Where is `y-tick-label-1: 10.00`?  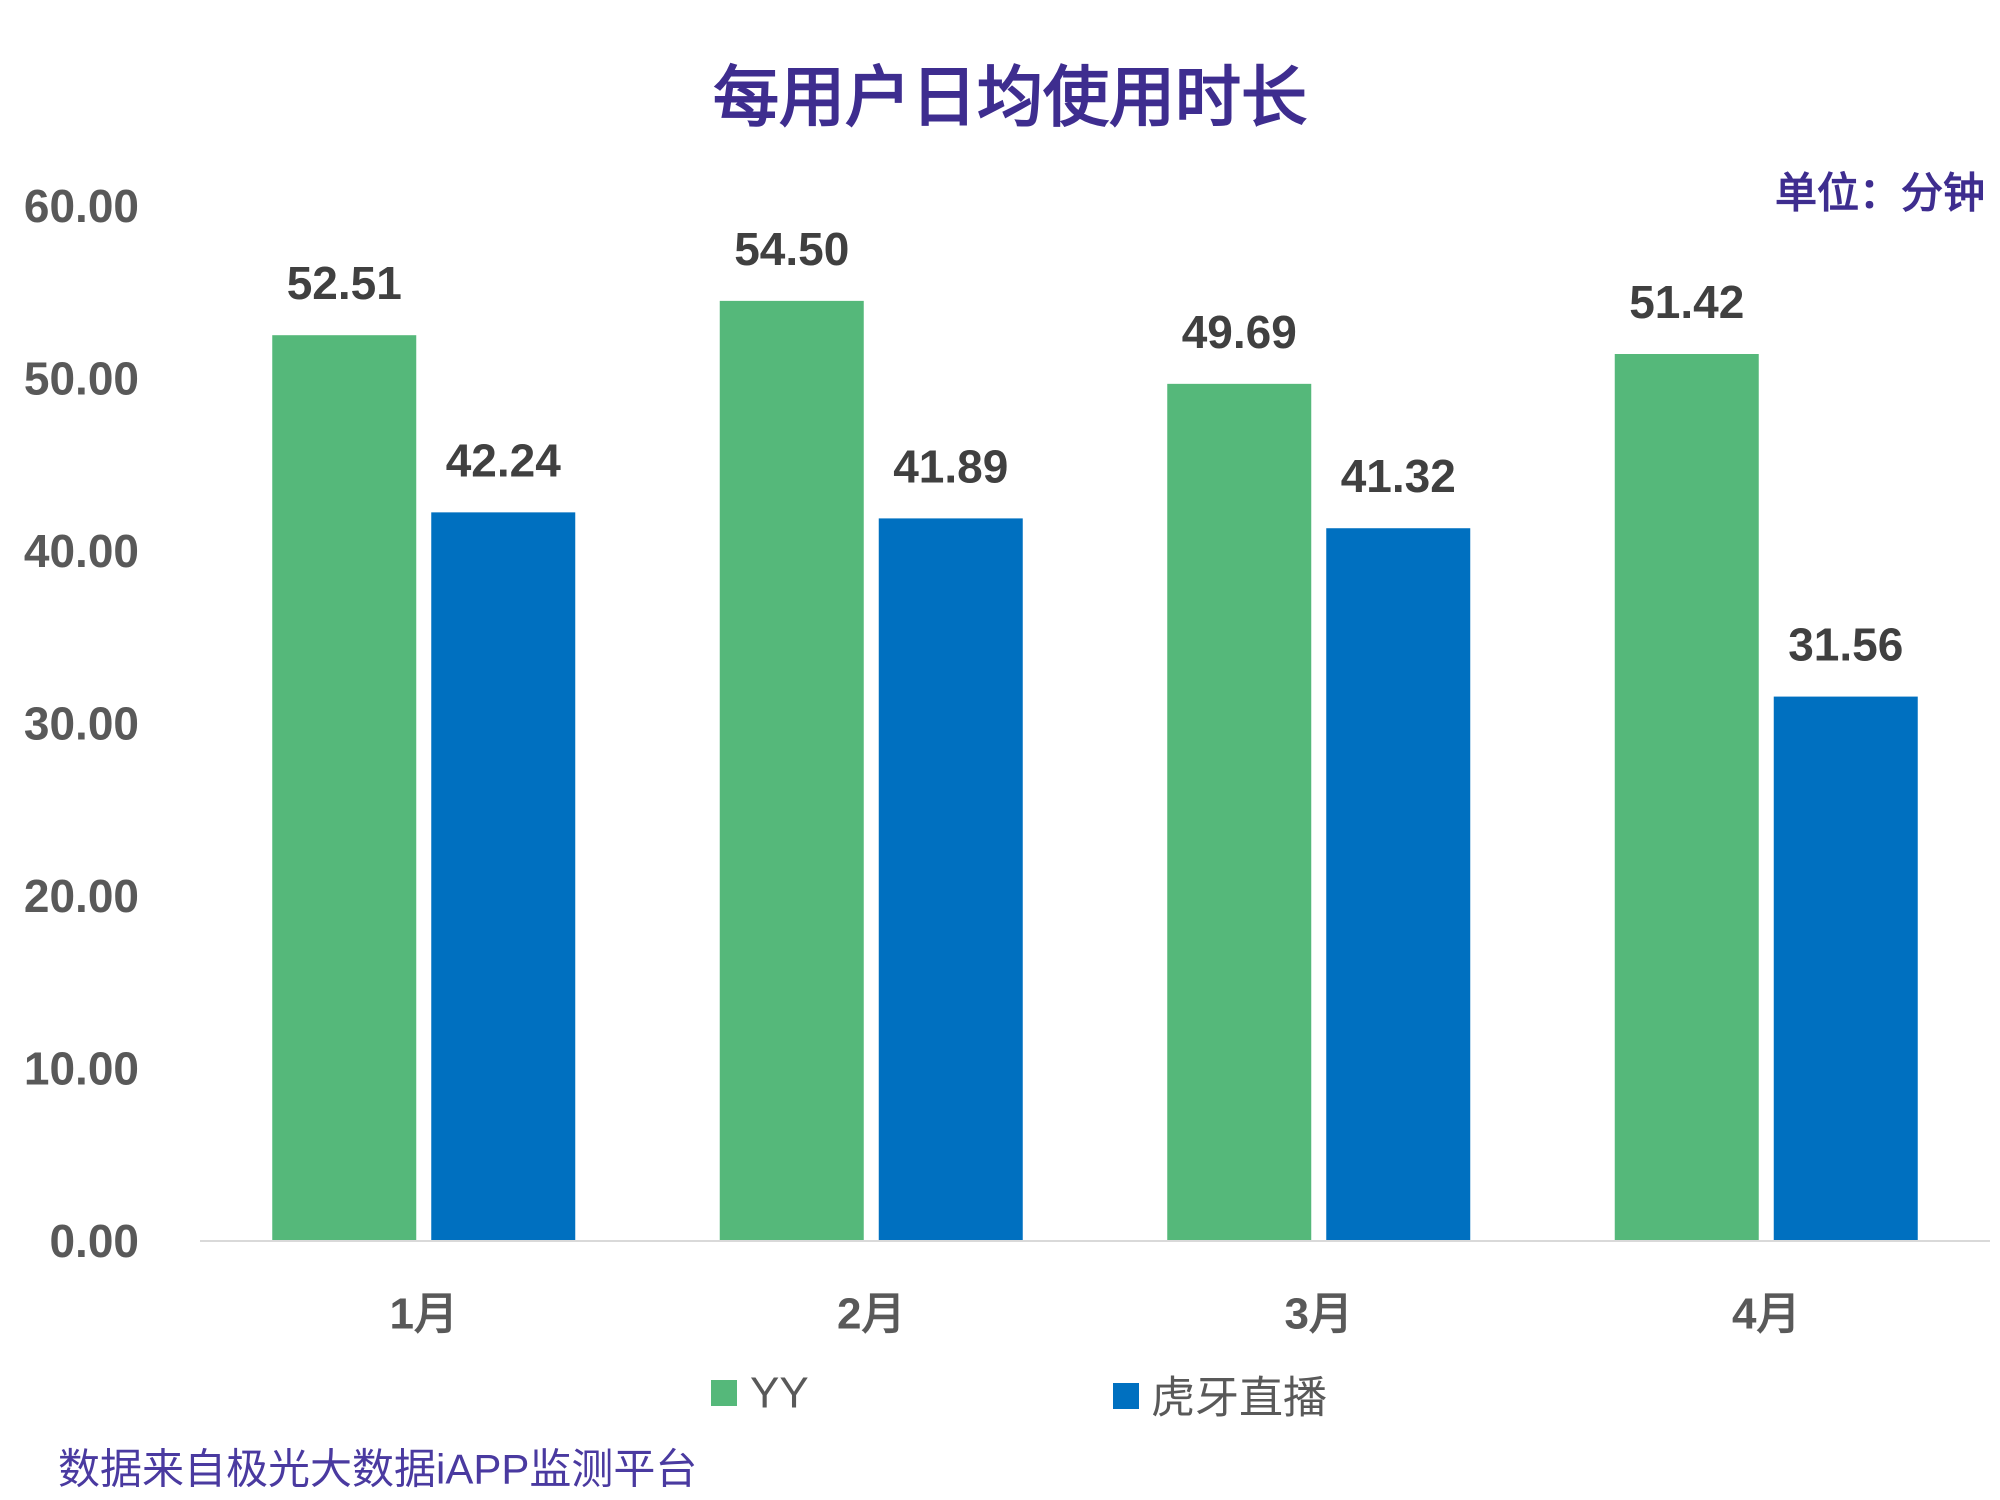
y-tick-label-1: 10.00 is located at coordinates (81, 1069).